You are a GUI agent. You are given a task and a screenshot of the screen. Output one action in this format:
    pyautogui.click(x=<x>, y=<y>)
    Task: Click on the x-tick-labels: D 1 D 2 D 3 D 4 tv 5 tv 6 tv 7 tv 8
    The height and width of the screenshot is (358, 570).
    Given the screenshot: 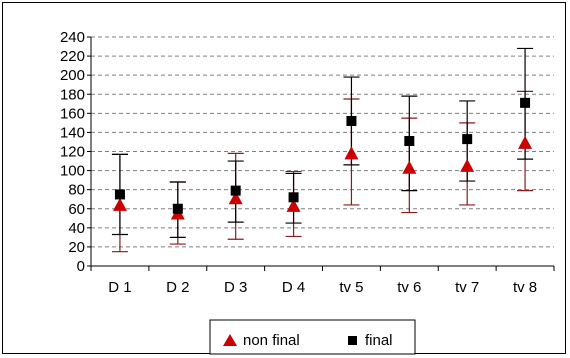 What is the action you would take?
    pyautogui.click(x=322, y=287)
    